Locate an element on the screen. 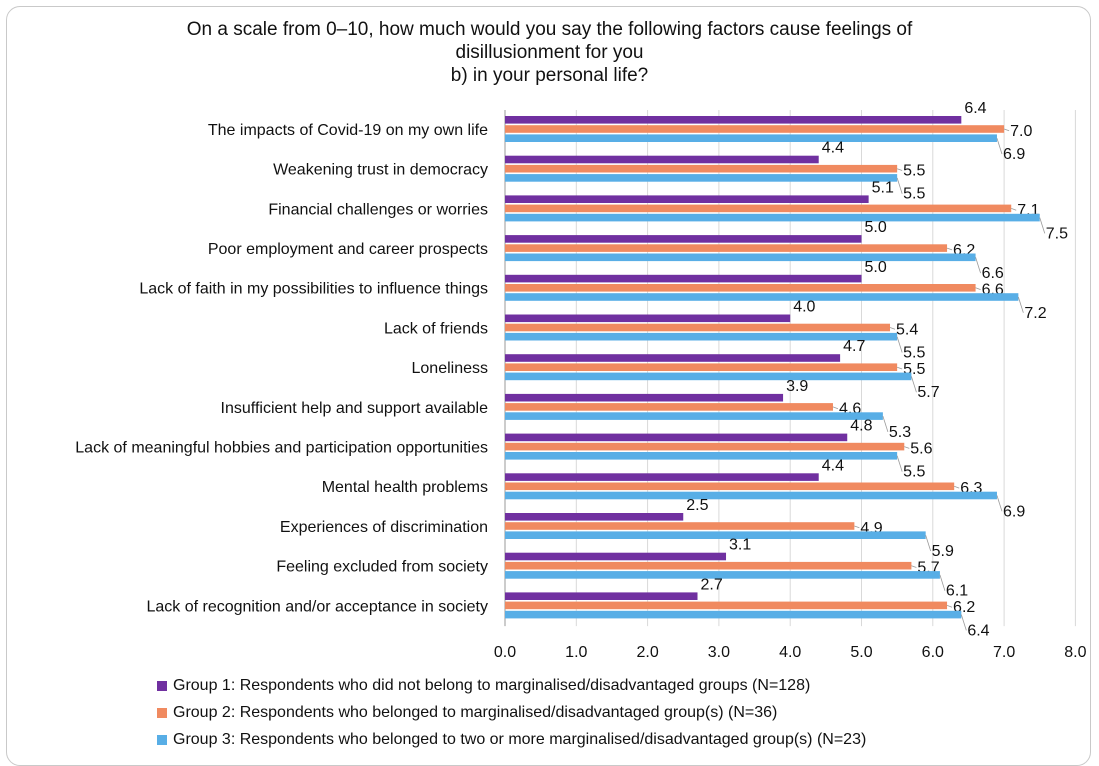 The width and height of the screenshot is (1099, 766). category-label: Mental health problems is located at coordinates (405, 487).